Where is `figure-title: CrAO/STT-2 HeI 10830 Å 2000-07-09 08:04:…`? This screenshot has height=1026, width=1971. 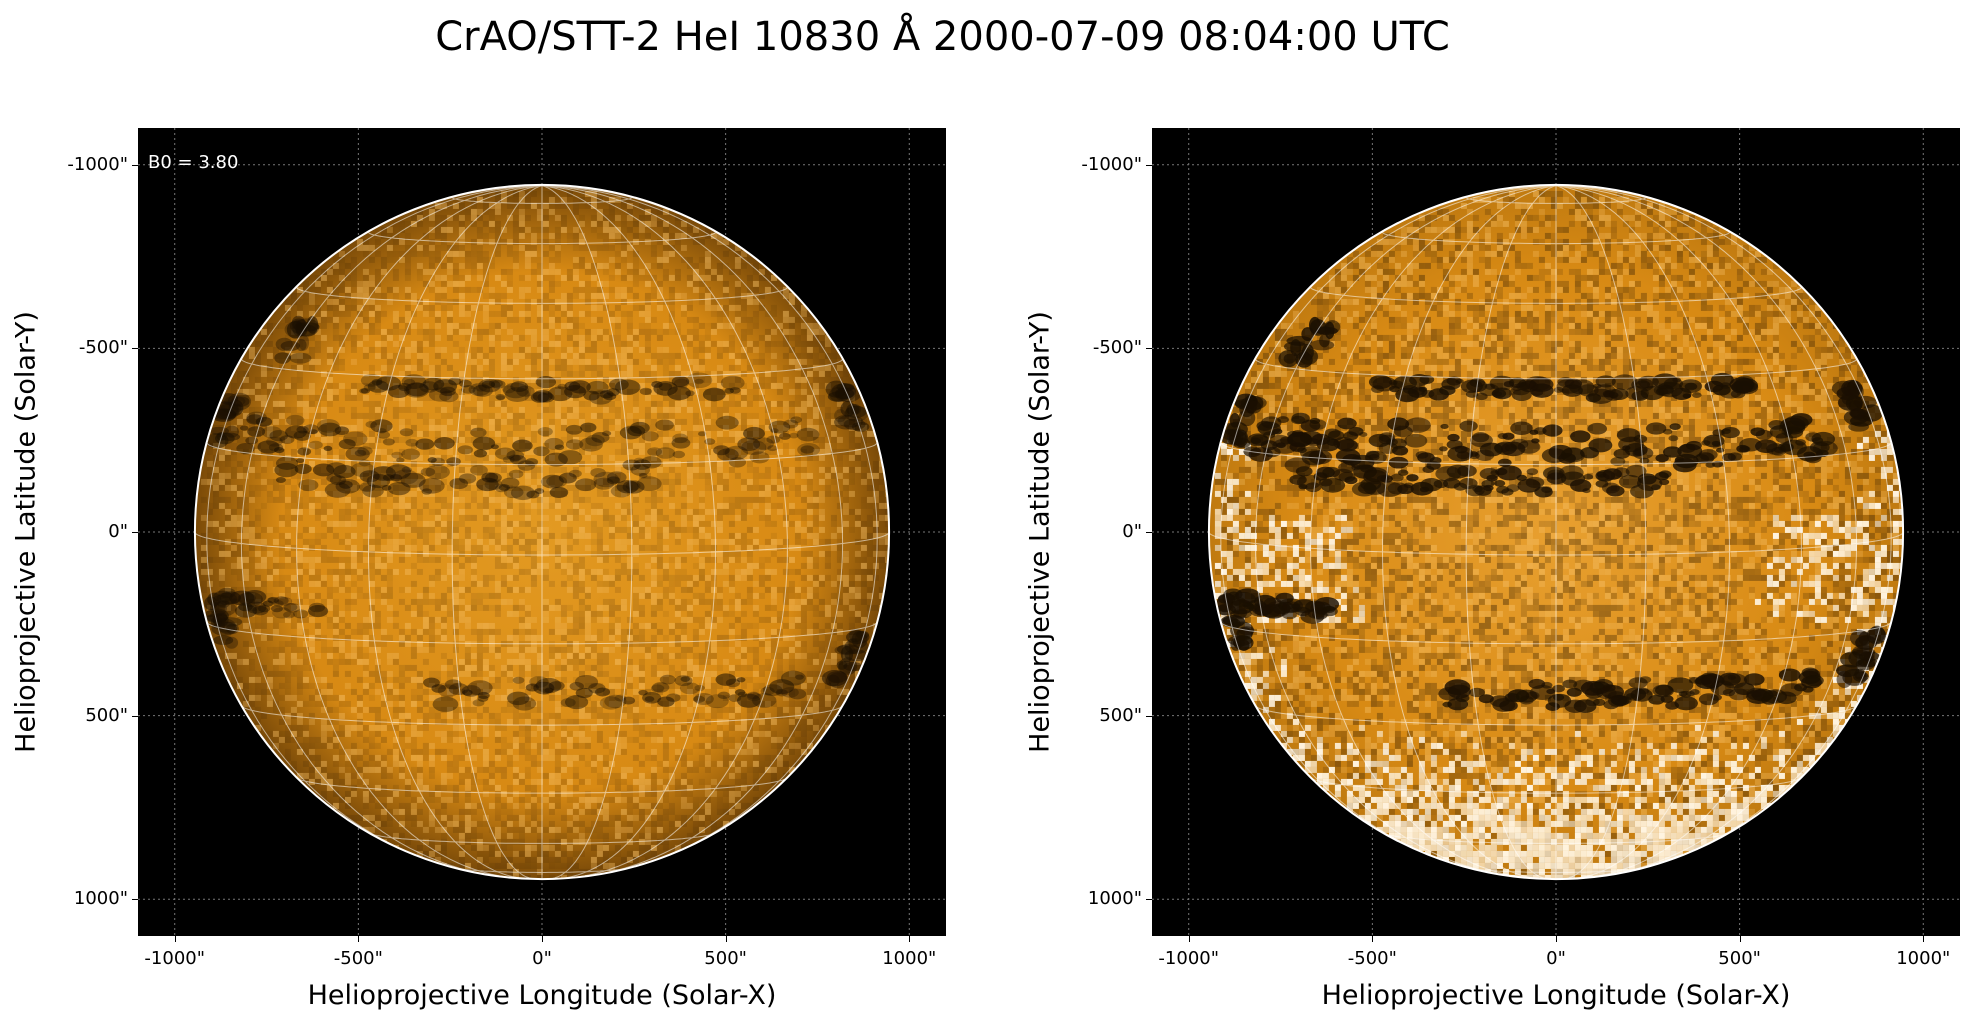
figure-title: CrAO/STT-2 HeI 10830 Å 2000-07-09 08:04:… is located at coordinates (942, 37).